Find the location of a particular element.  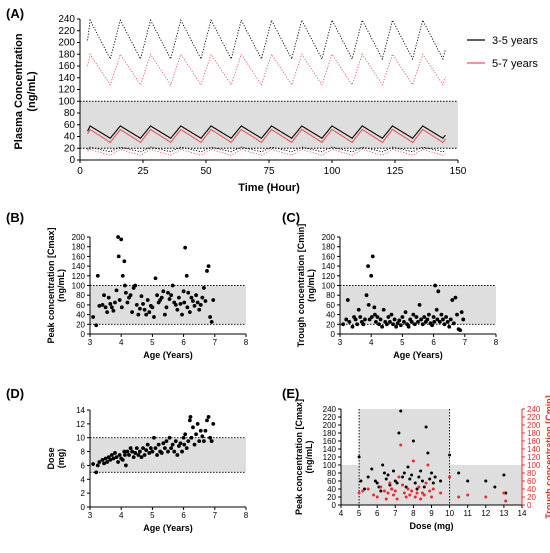

y-tick-label: 14 is located at coordinates (80, 410).